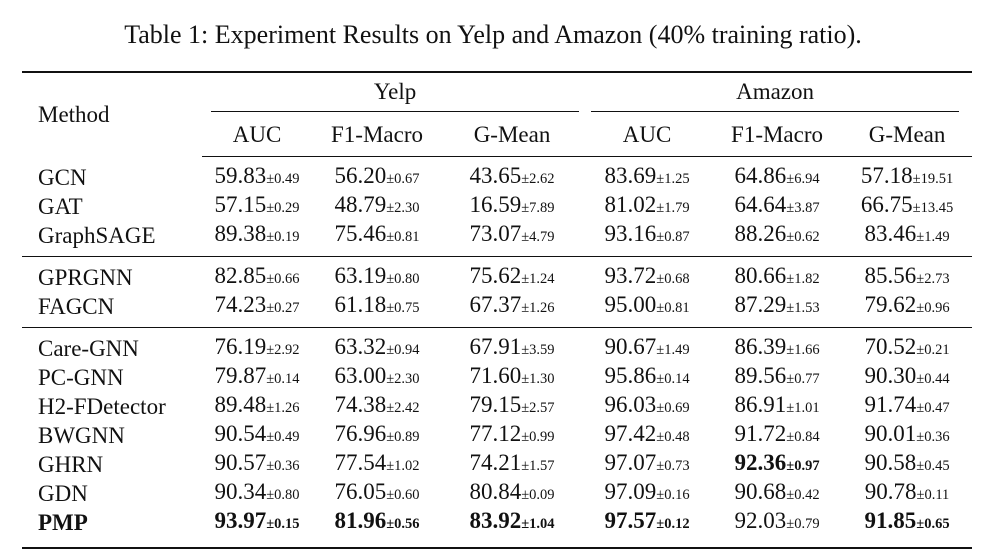 Image resolution: width=986 pixels, height=549 pixels. I want to click on metric-cell: 91.72±0.84, so click(777, 435).